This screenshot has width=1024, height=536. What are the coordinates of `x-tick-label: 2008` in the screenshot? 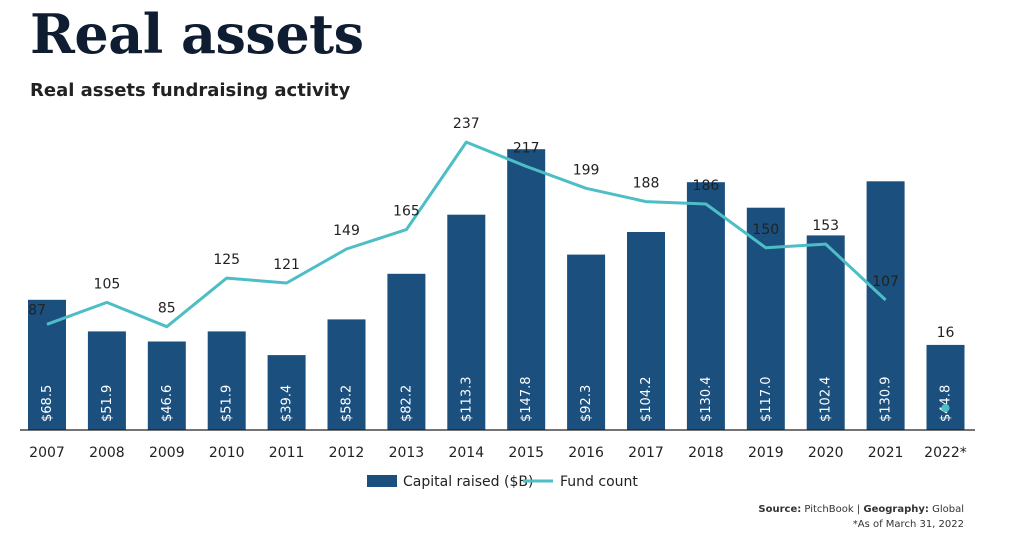 It's located at (107, 453).